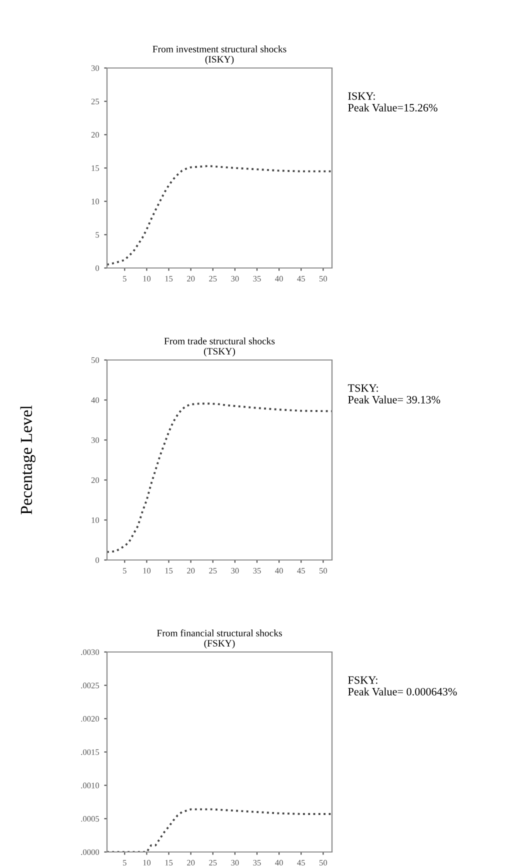  What do you see at coordinates (96, 360) in the screenshot?
I see `y-tick-label: 50` at bounding box center [96, 360].